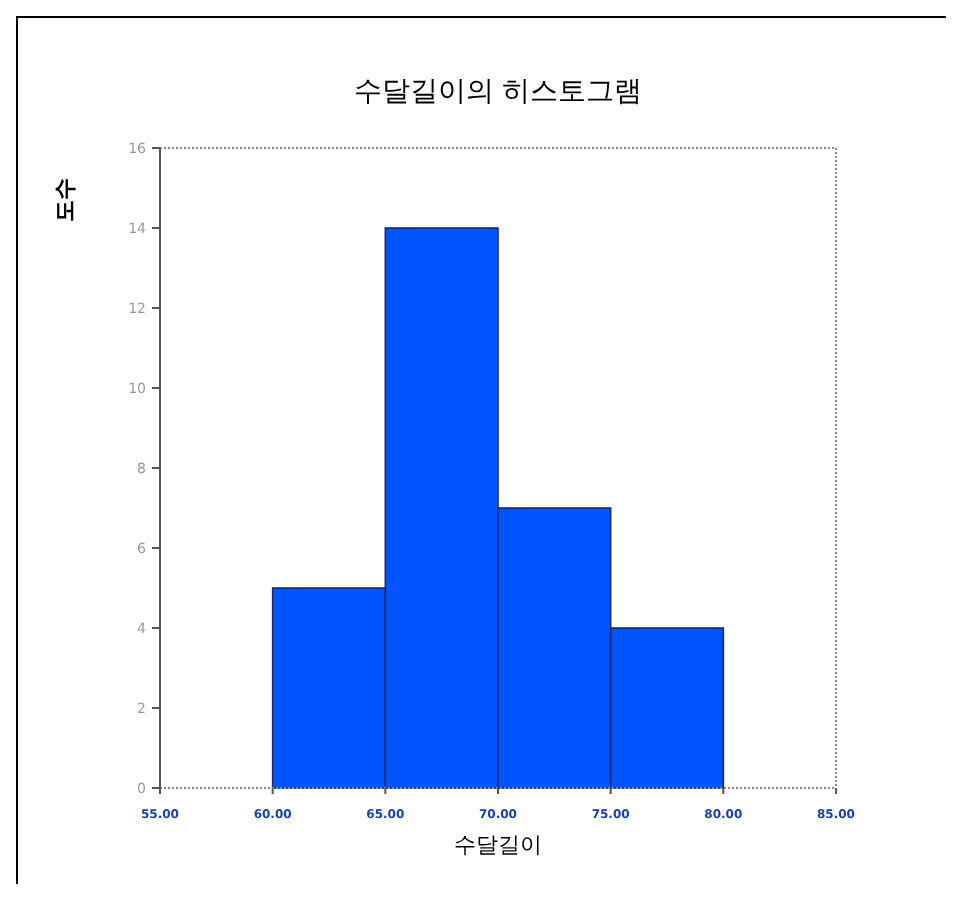 The height and width of the screenshot is (900, 962). I want to click on x-axis-title: 수달길이, so click(498, 845).